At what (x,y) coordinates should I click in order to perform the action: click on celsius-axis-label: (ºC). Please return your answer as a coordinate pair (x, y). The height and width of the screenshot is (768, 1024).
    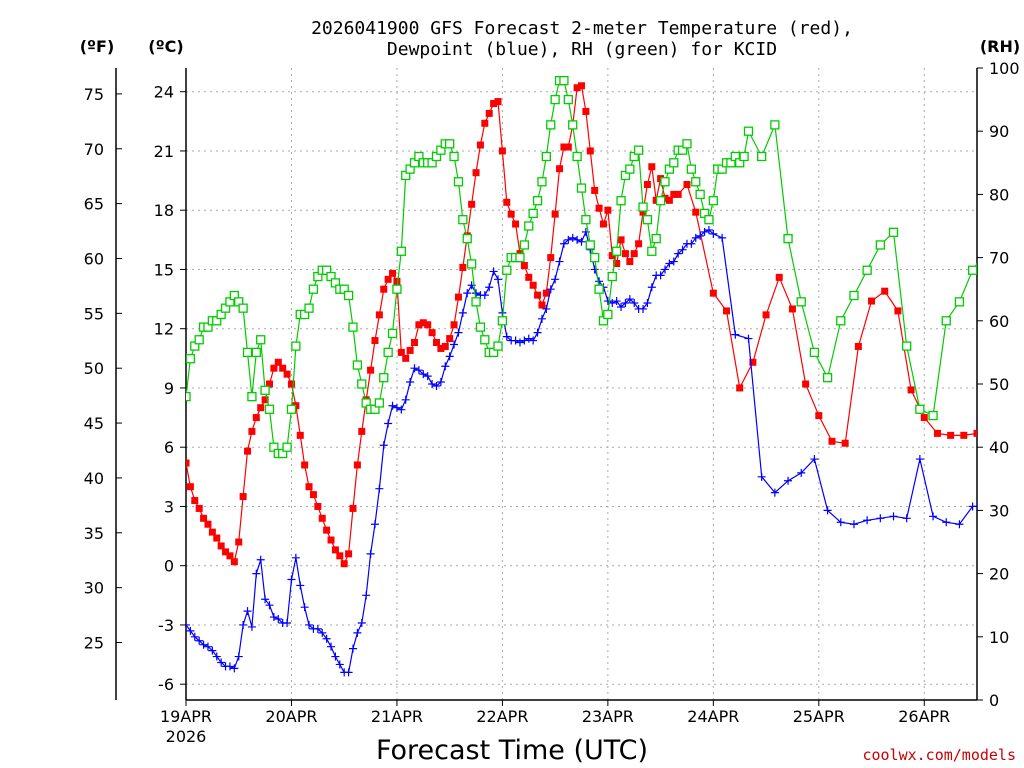
    Looking at the image, I should click on (165, 46).